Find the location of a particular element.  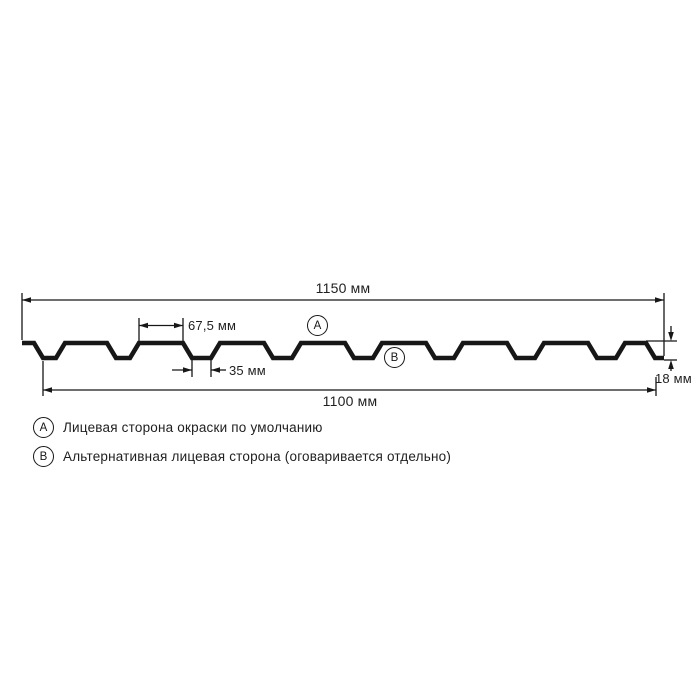

dim-ribtop-arrow-left is located at coordinates (143, 325).